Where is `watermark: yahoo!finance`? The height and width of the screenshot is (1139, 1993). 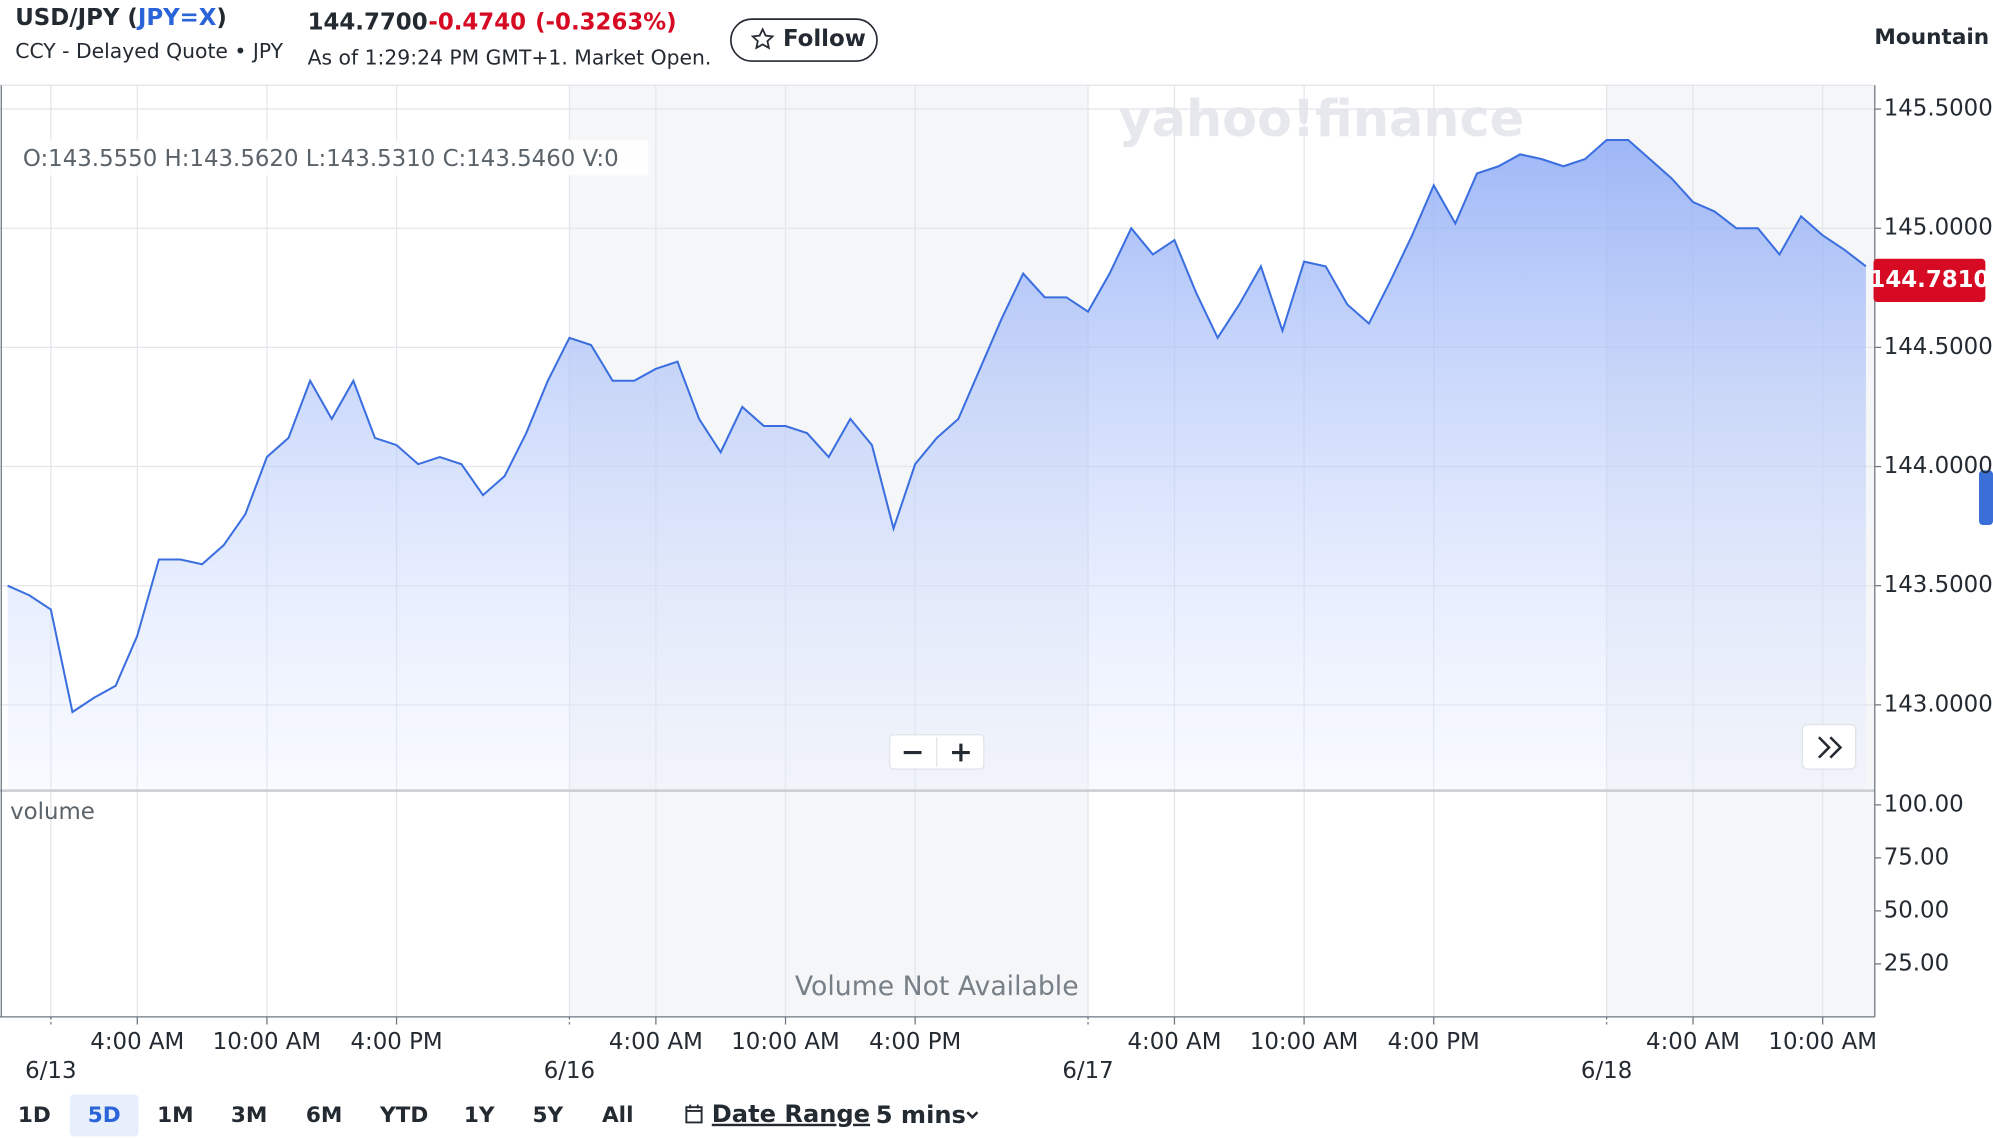
watermark: yahoo!finance is located at coordinates (1322, 118).